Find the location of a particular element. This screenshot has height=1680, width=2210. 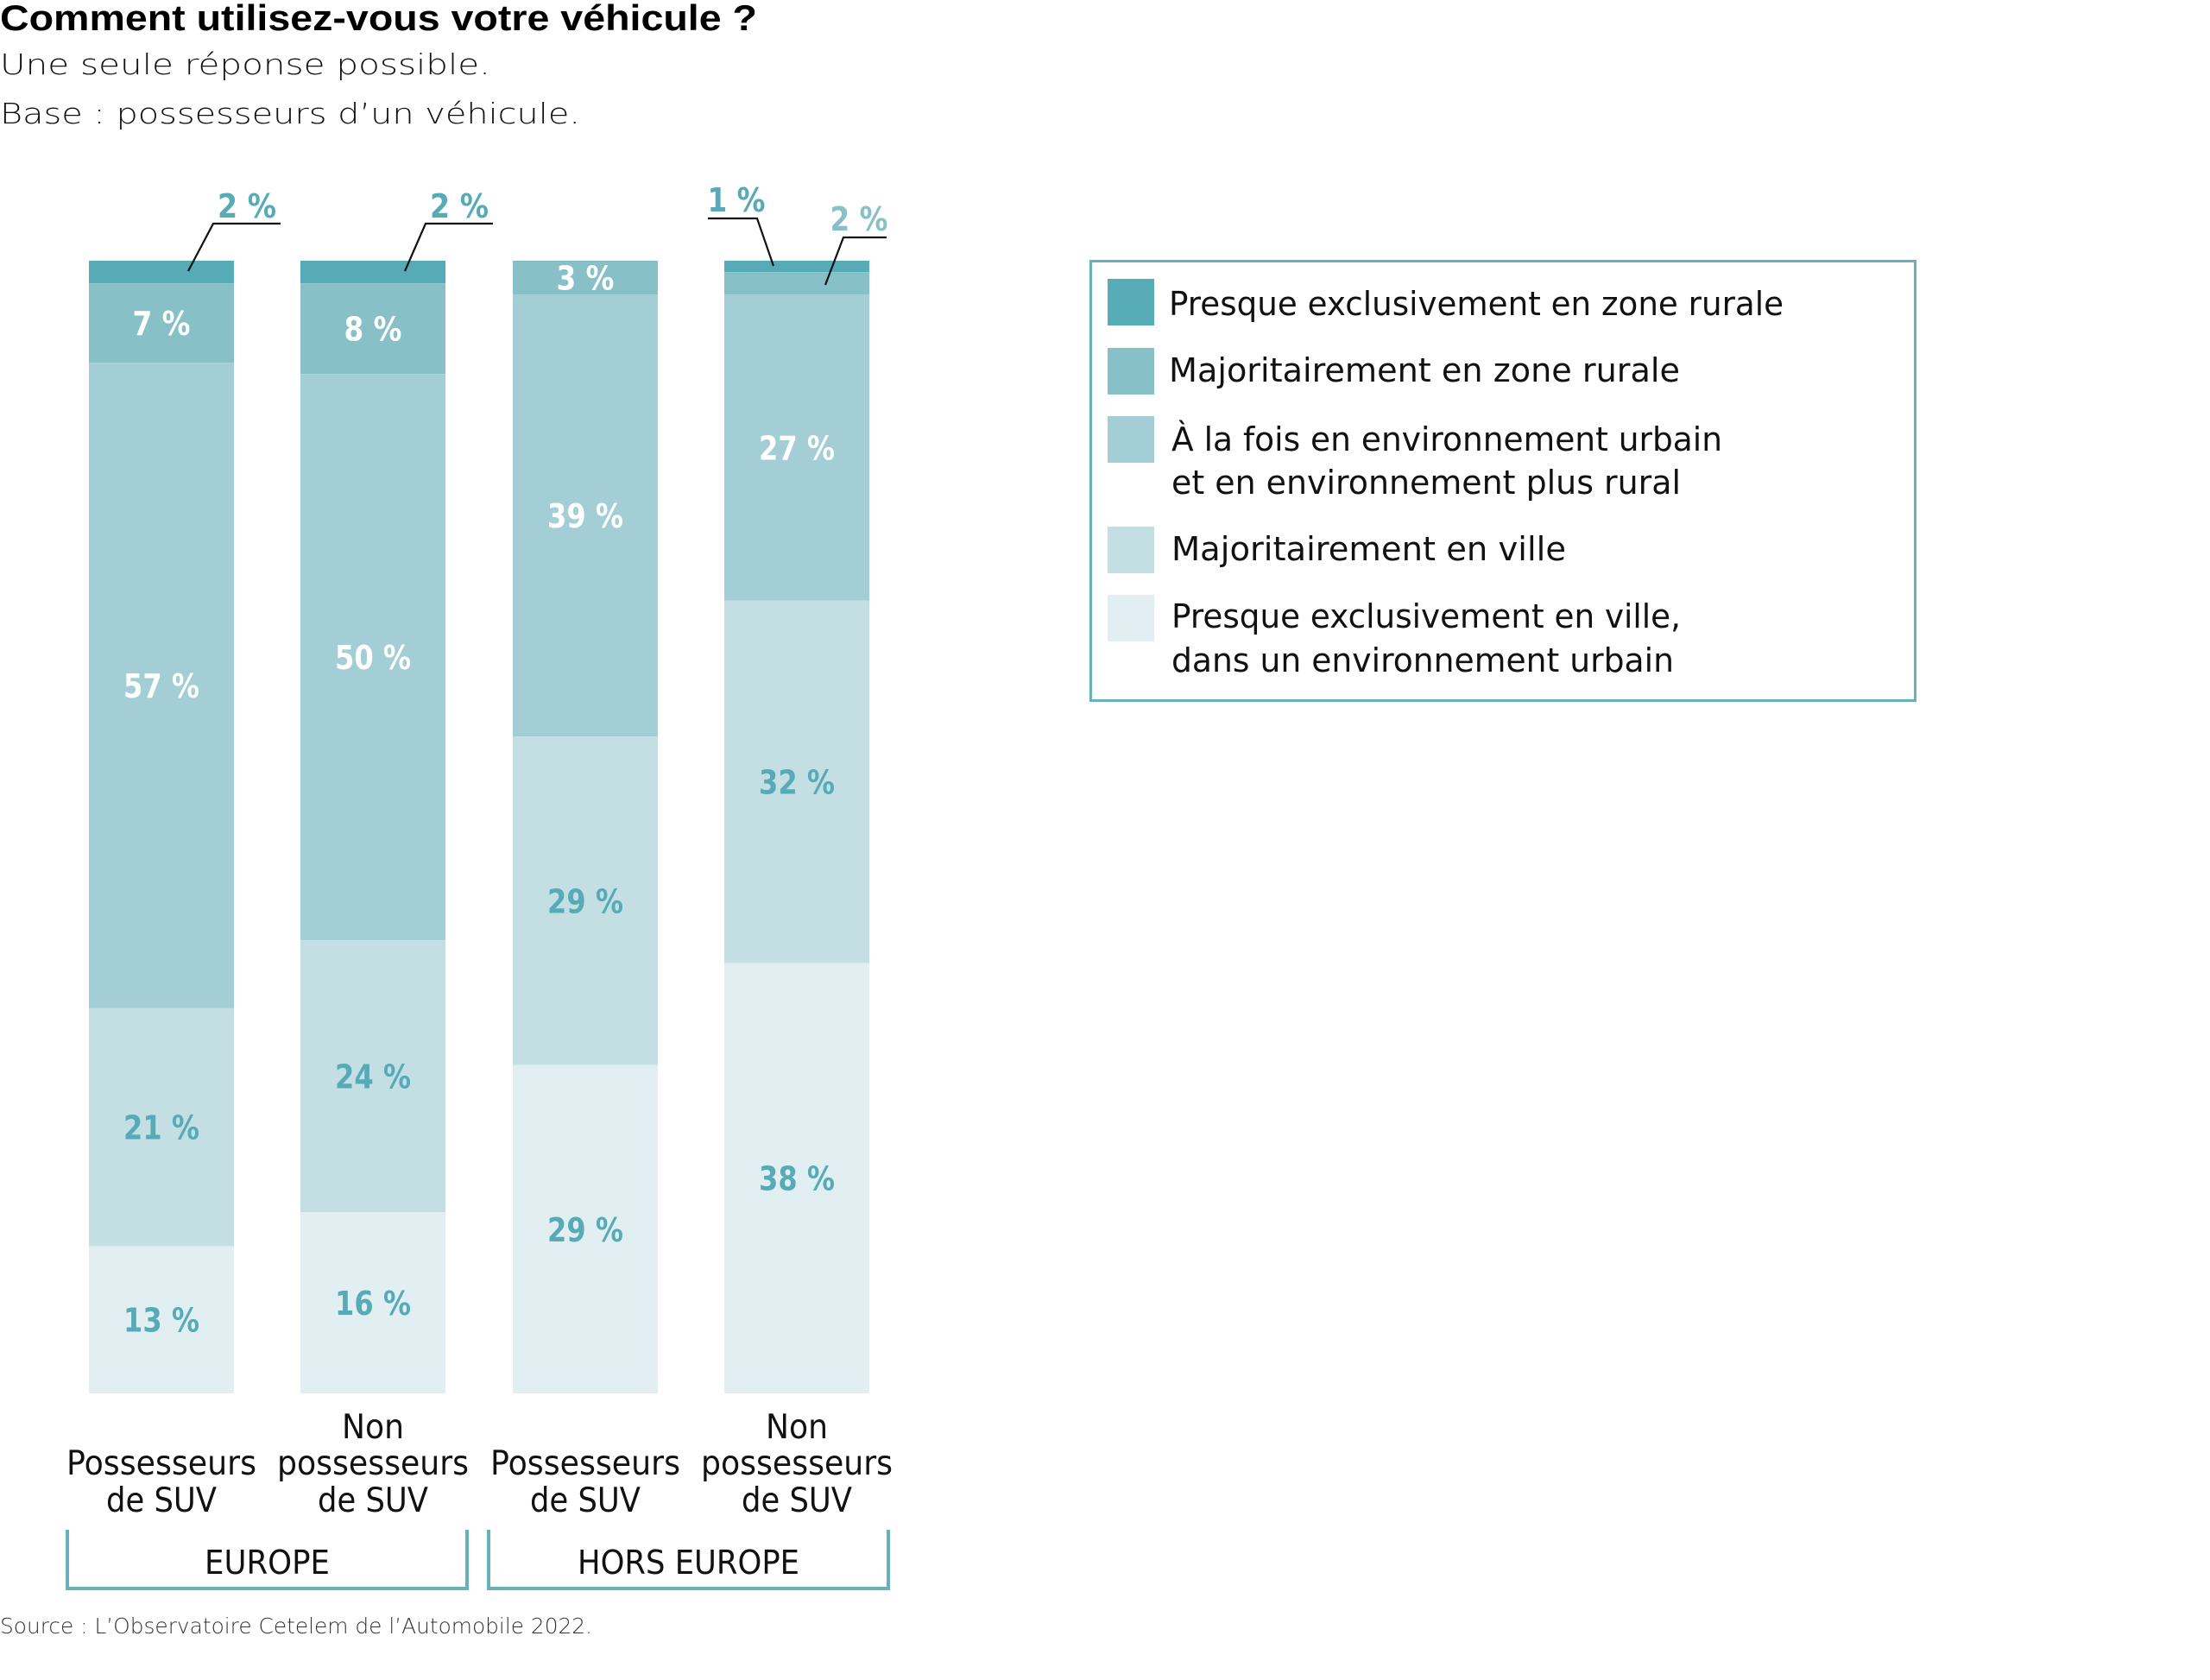

group-bracket-europe: EUROPE is located at coordinates (268, 1560).